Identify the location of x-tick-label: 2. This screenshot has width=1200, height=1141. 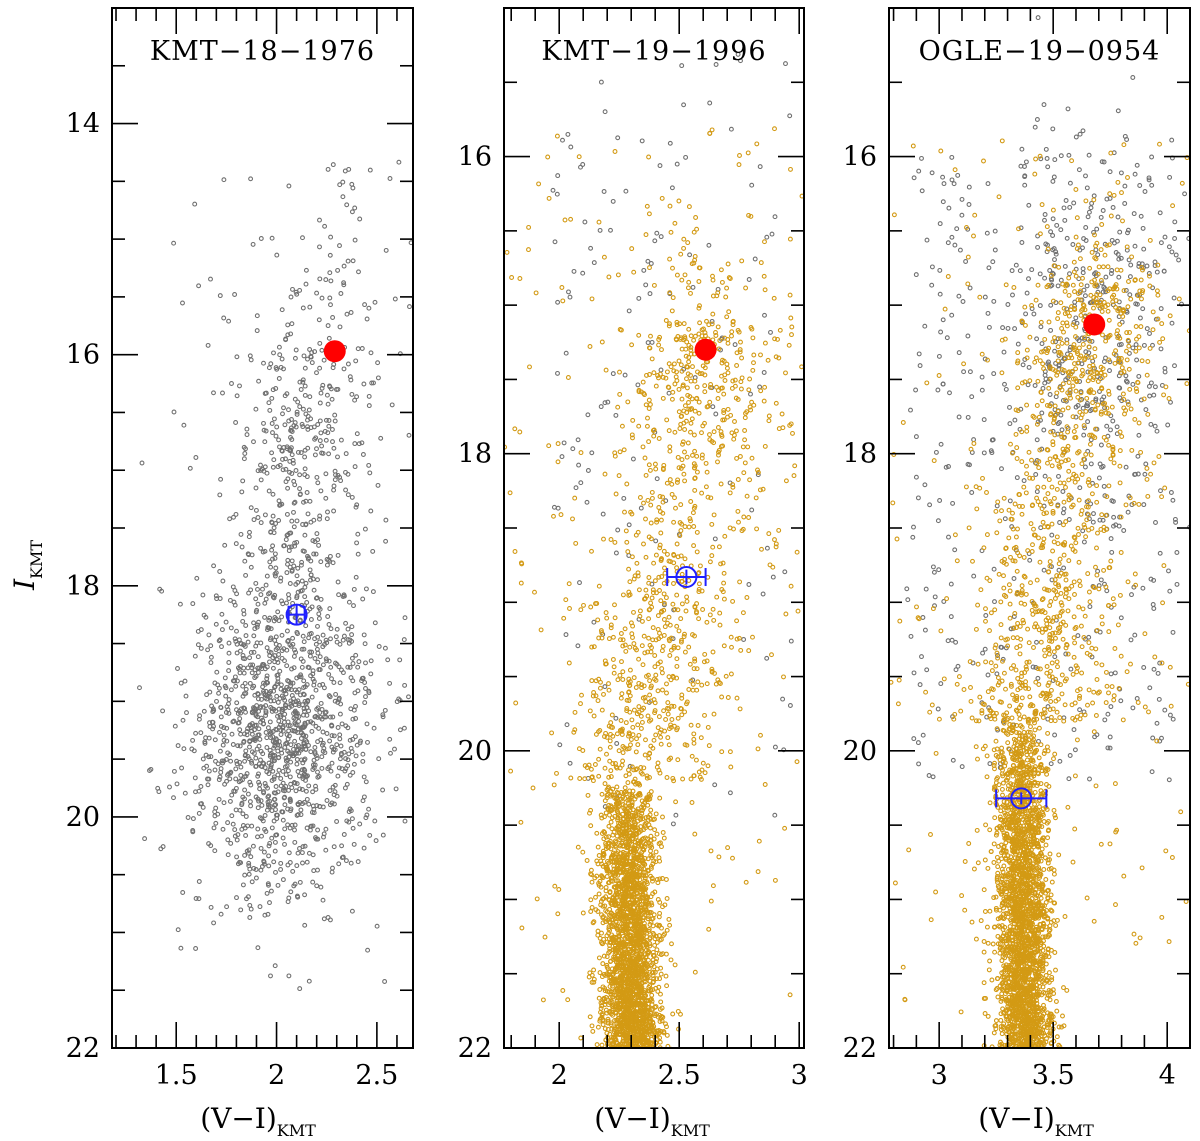
(276, 1075).